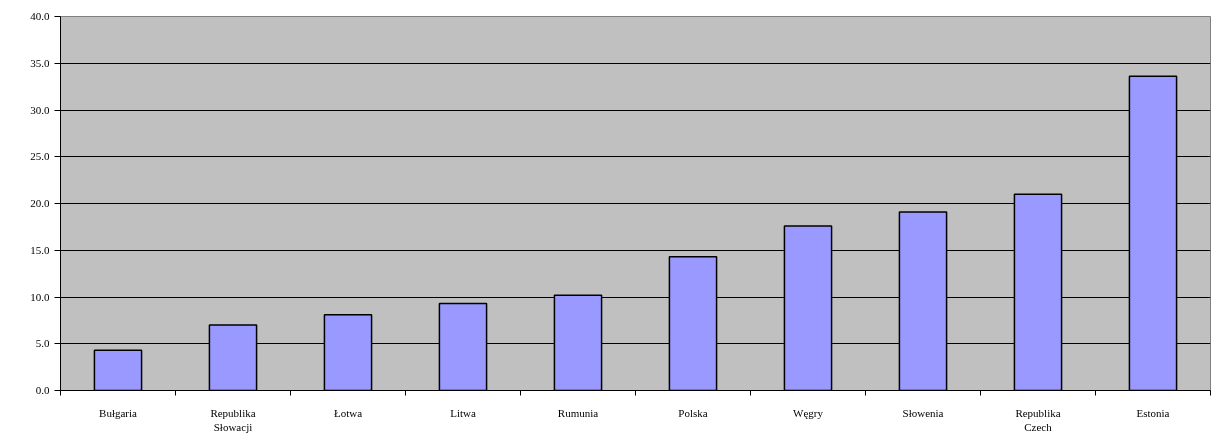 The image size is (1212, 435). I want to click on y-tick-label: 0.0, so click(42, 390).